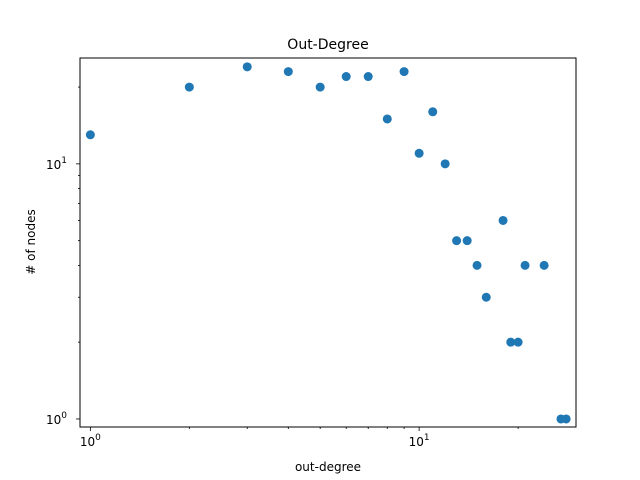  Describe the element at coordinates (327, 45) in the screenshot. I see `chart-title: Out-Degree` at that location.